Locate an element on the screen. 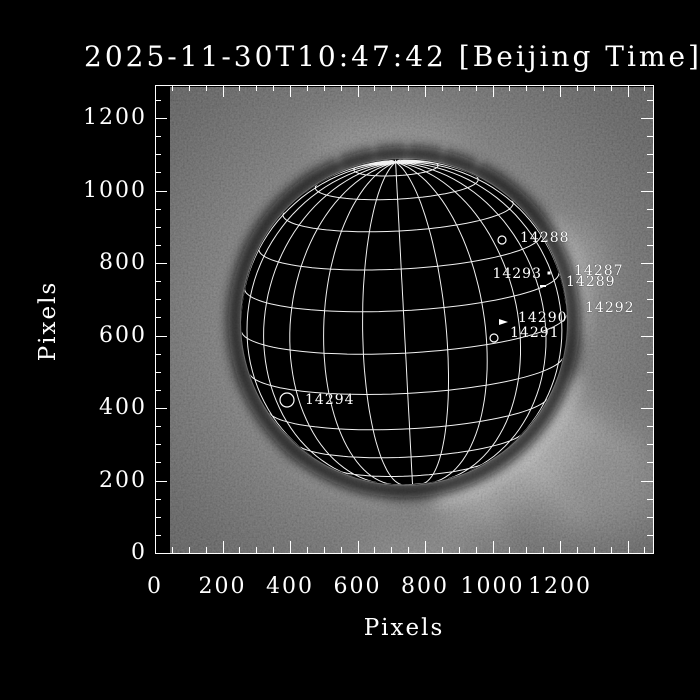 This screenshot has width=700, height=700. x-axis-title: Pixels is located at coordinates (404, 628).